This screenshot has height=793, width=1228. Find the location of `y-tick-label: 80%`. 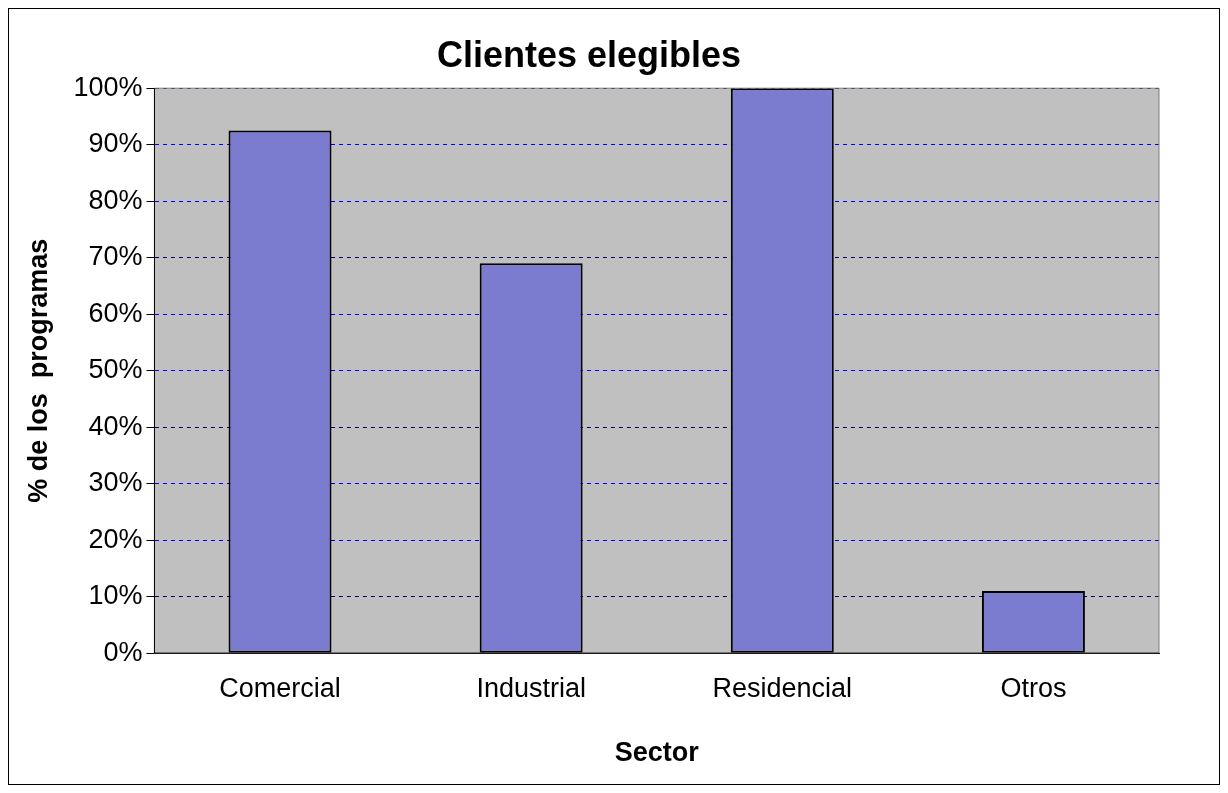

y-tick-label: 80% is located at coordinates (115, 199).